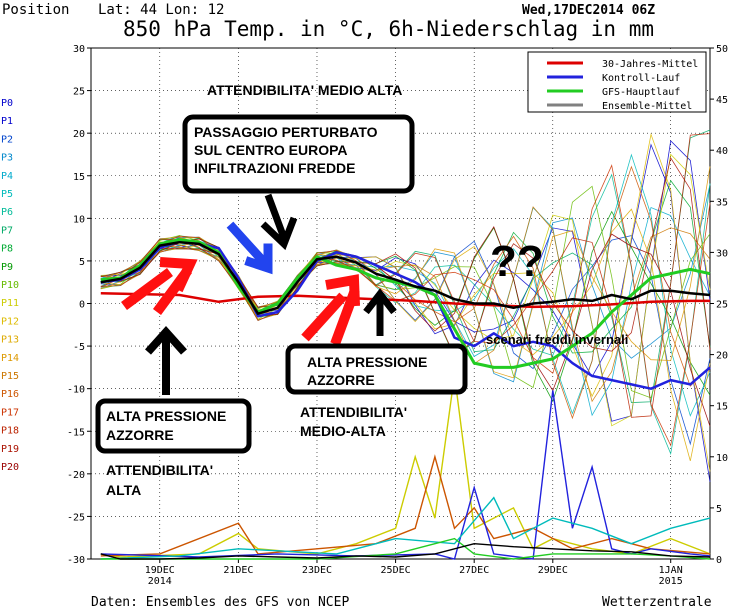  I want to click on data-source: Daten: Ensembles des GFS von NCEP, so click(220, 602).